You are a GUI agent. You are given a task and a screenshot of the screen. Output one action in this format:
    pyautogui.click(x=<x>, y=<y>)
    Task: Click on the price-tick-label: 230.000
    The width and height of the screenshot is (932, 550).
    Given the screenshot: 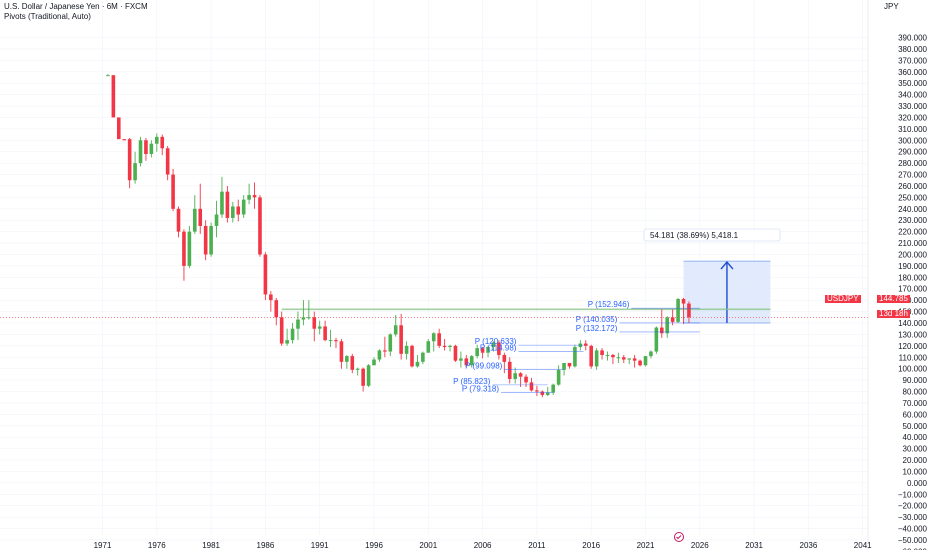 What is the action you would take?
    pyautogui.click(x=912, y=220)
    